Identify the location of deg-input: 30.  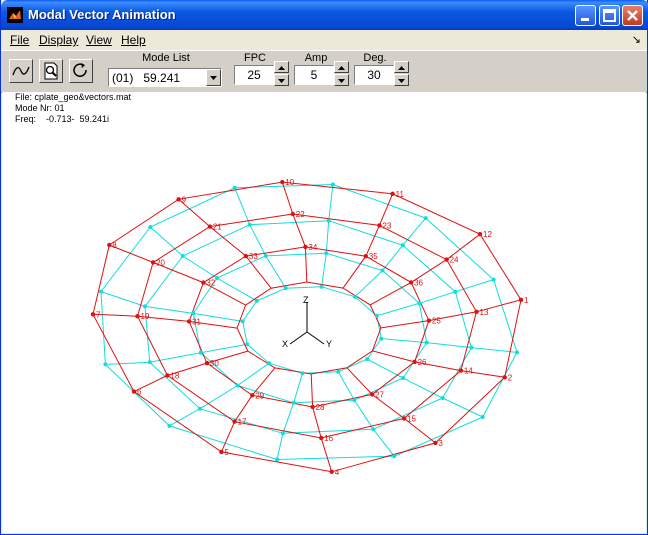
(374, 75).